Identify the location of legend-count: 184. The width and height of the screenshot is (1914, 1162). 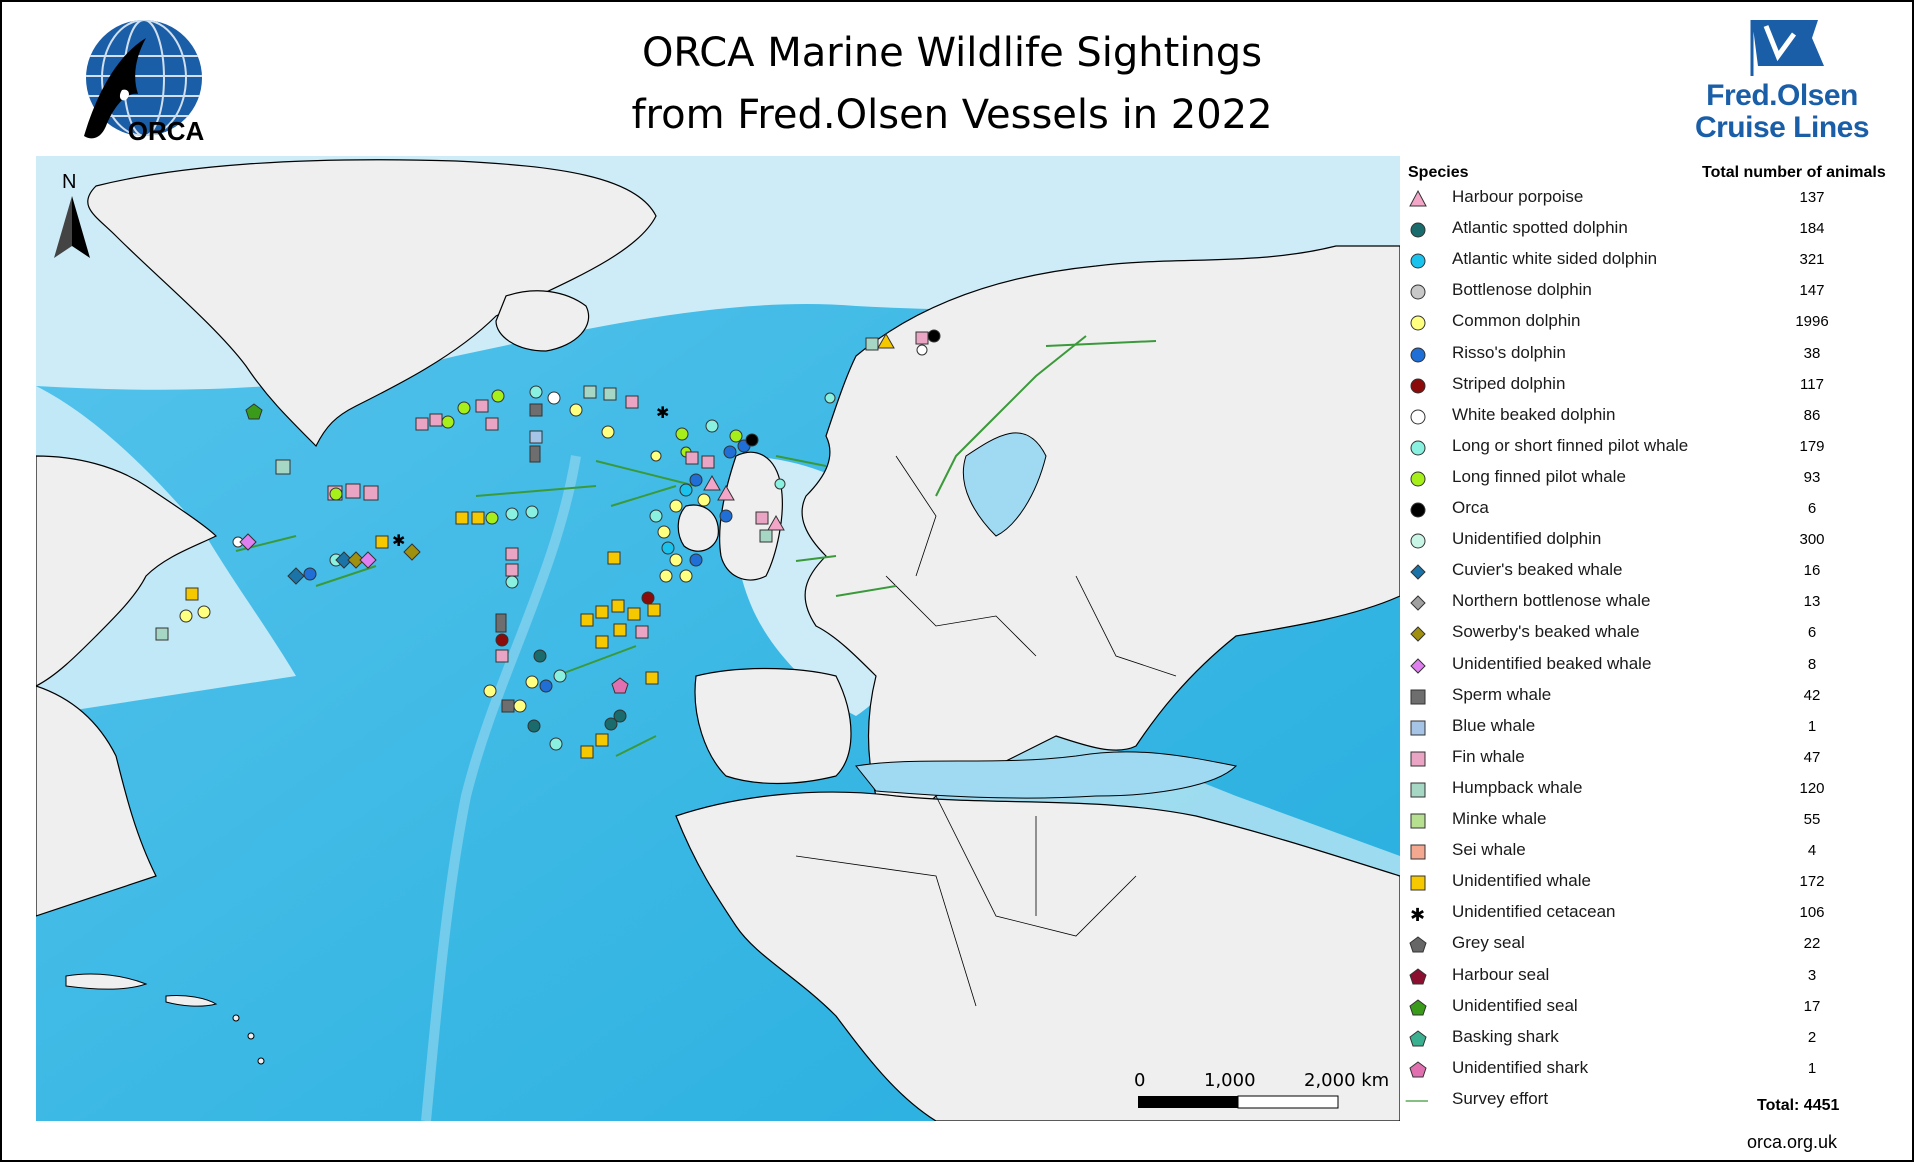
(1812, 229).